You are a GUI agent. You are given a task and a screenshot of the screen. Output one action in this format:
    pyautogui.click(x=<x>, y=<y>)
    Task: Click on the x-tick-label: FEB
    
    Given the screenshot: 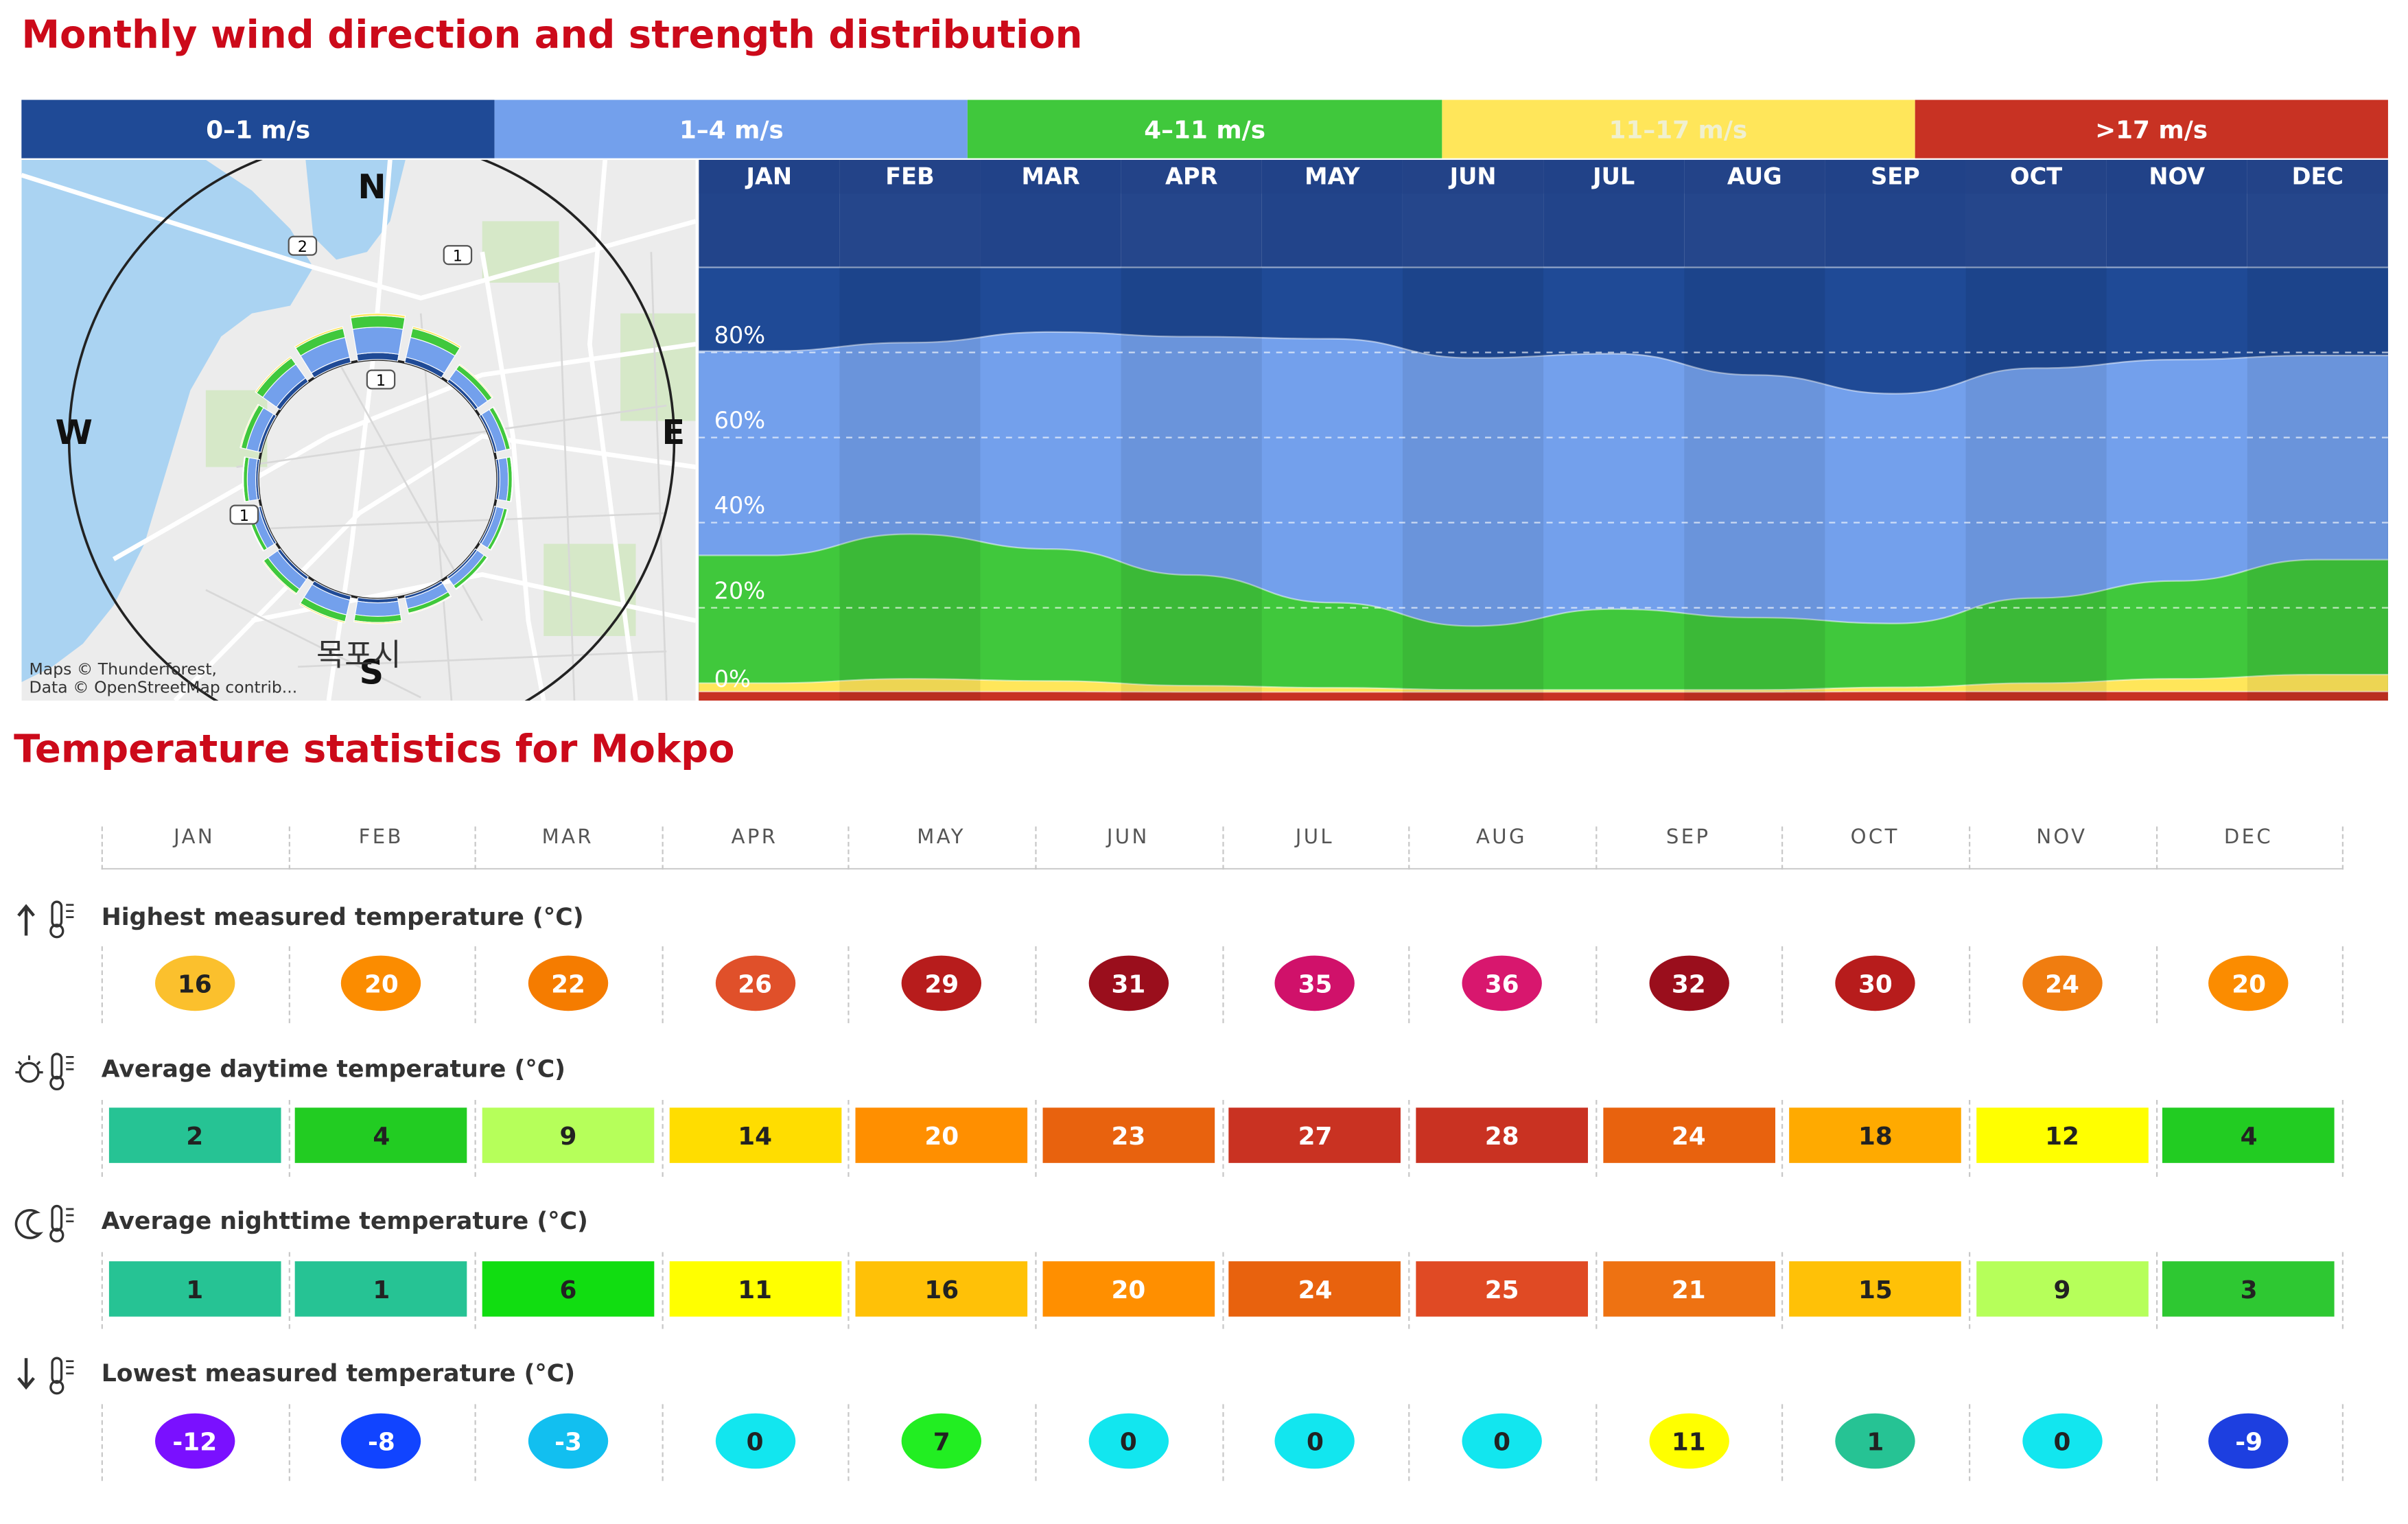 What is the action you would take?
    pyautogui.click(x=909, y=176)
    